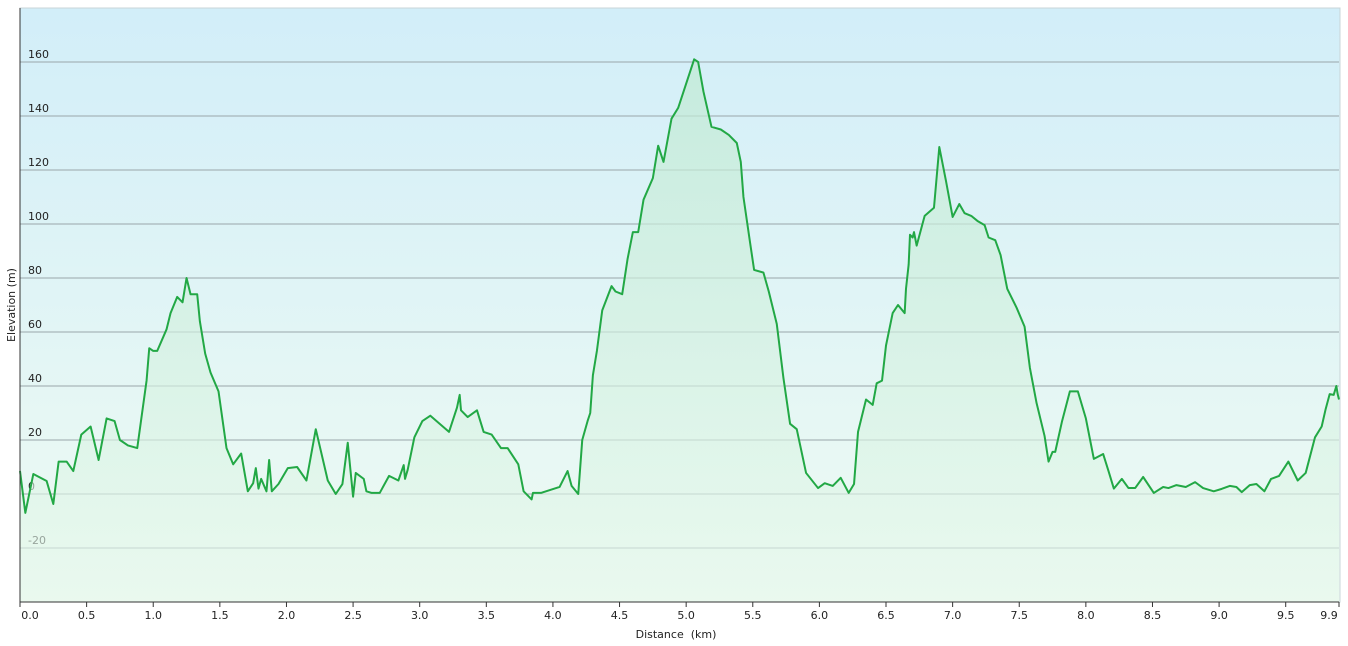 The width and height of the screenshot is (1348, 646). I want to click on x-tick-label: 3.0, so click(420, 615).